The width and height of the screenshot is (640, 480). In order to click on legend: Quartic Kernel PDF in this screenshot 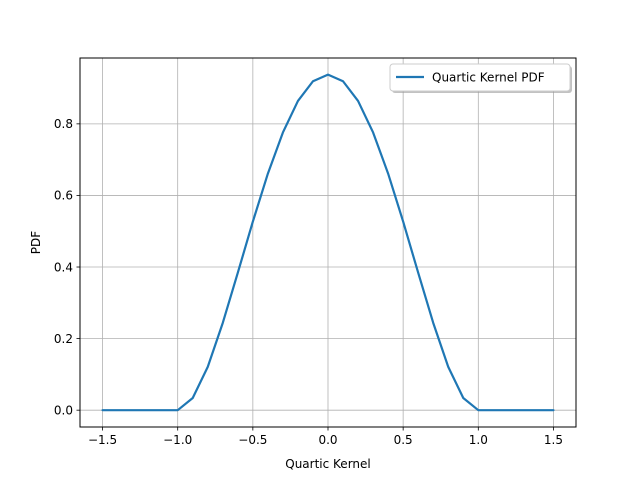, I will do `click(480, 78)`.